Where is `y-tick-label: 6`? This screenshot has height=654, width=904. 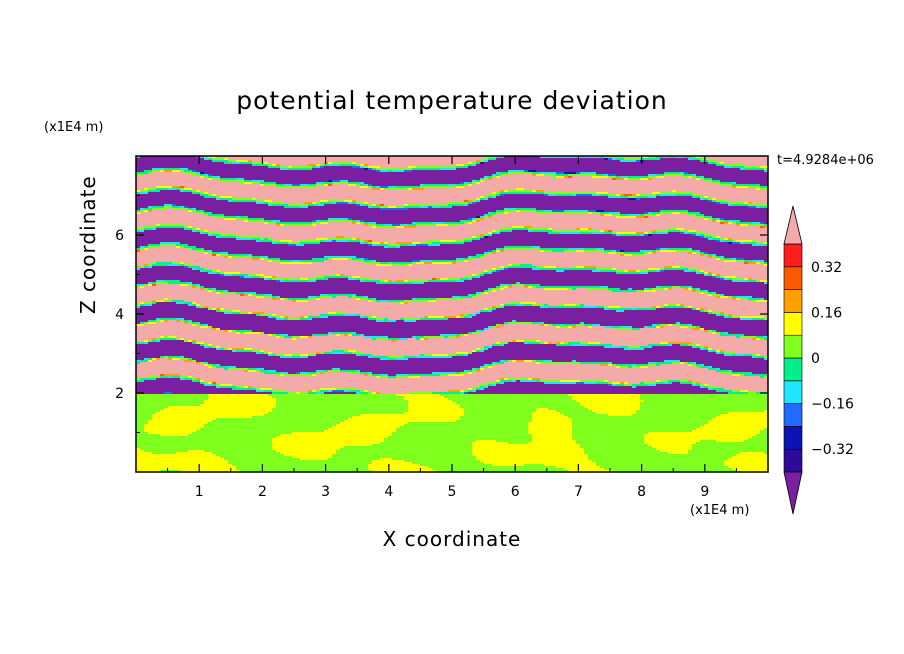
y-tick-label: 6 is located at coordinates (119, 236).